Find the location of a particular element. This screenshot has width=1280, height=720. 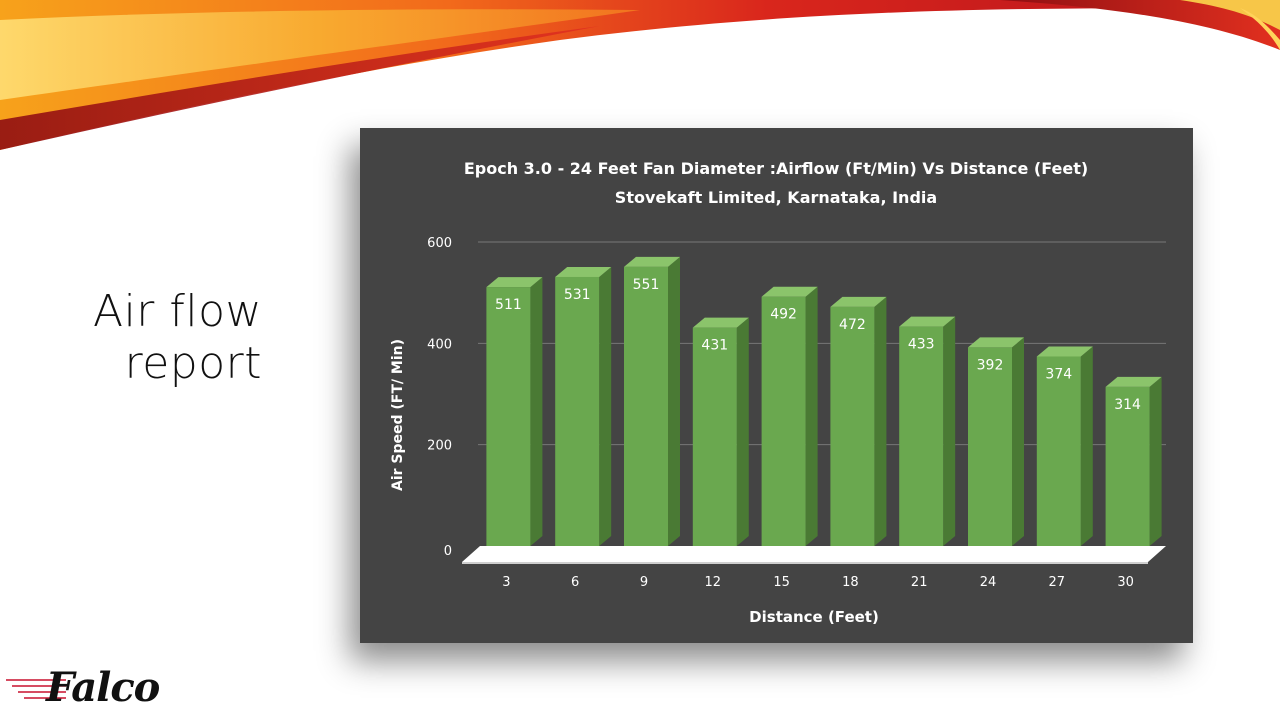

x-tick-label: 24 is located at coordinates (988, 582).